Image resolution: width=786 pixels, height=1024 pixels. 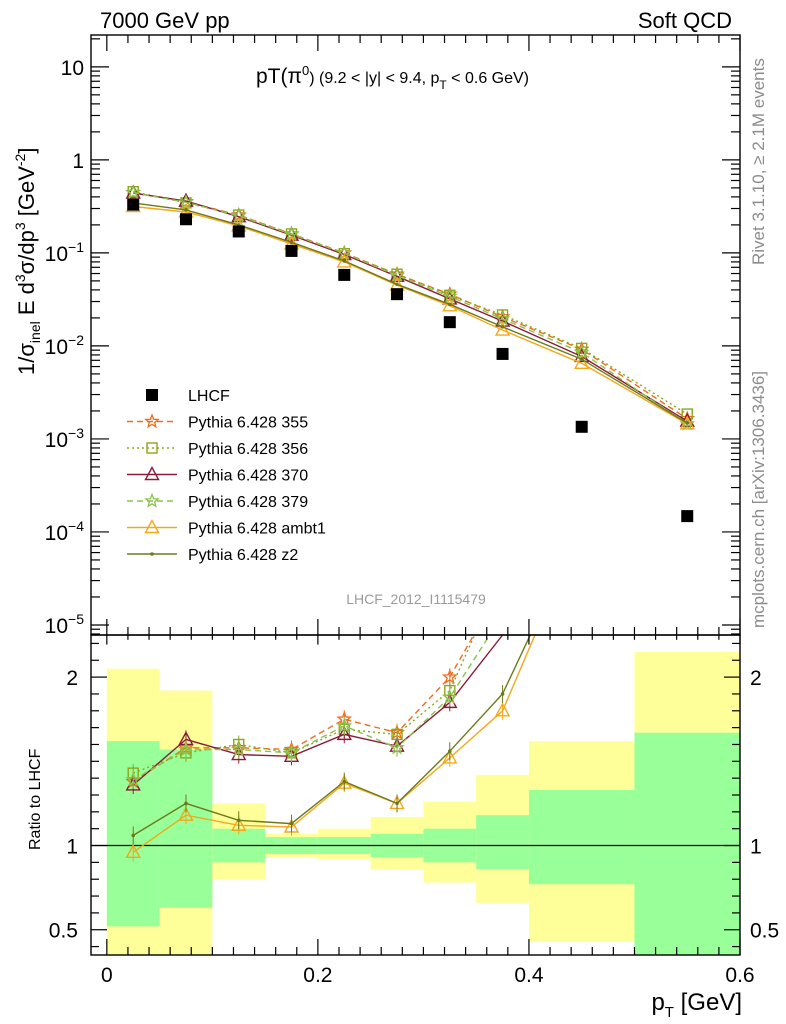 I want to click on x-axis-label: pT [GeV], so click(x=696, y=1005).